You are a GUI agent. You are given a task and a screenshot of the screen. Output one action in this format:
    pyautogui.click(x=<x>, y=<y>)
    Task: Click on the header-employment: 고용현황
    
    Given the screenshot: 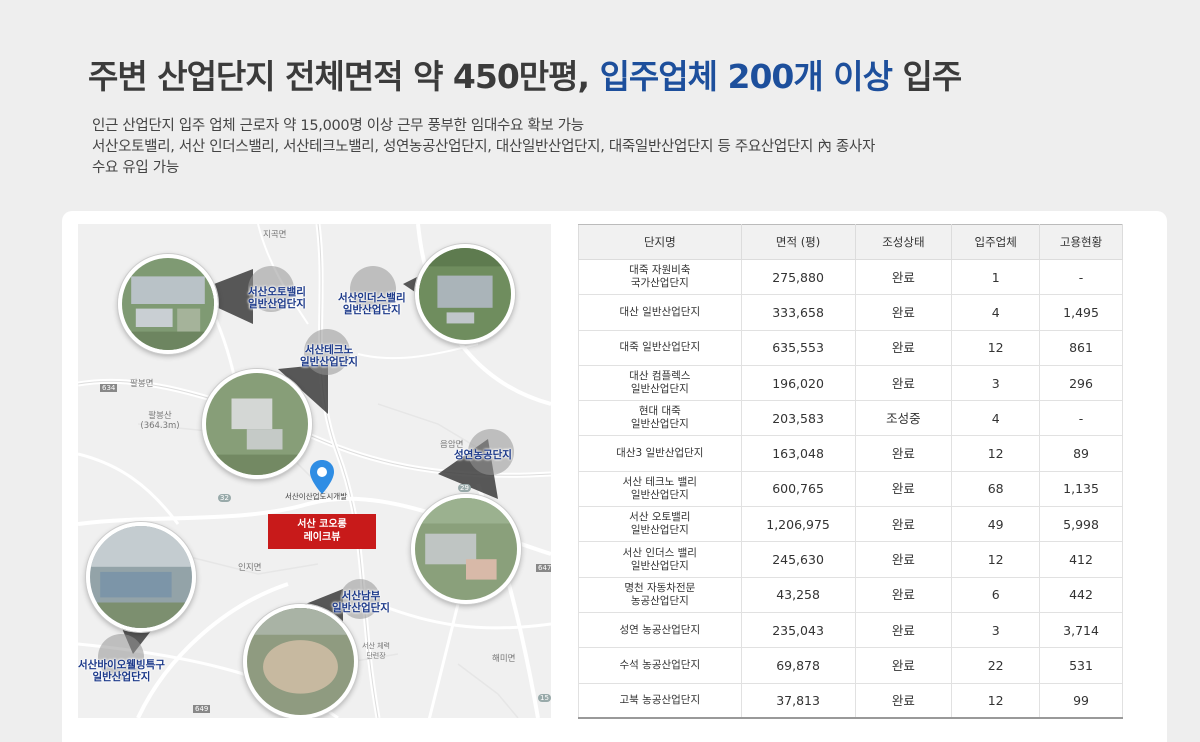 What is the action you would take?
    pyautogui.click(x=1081, y=242)
    